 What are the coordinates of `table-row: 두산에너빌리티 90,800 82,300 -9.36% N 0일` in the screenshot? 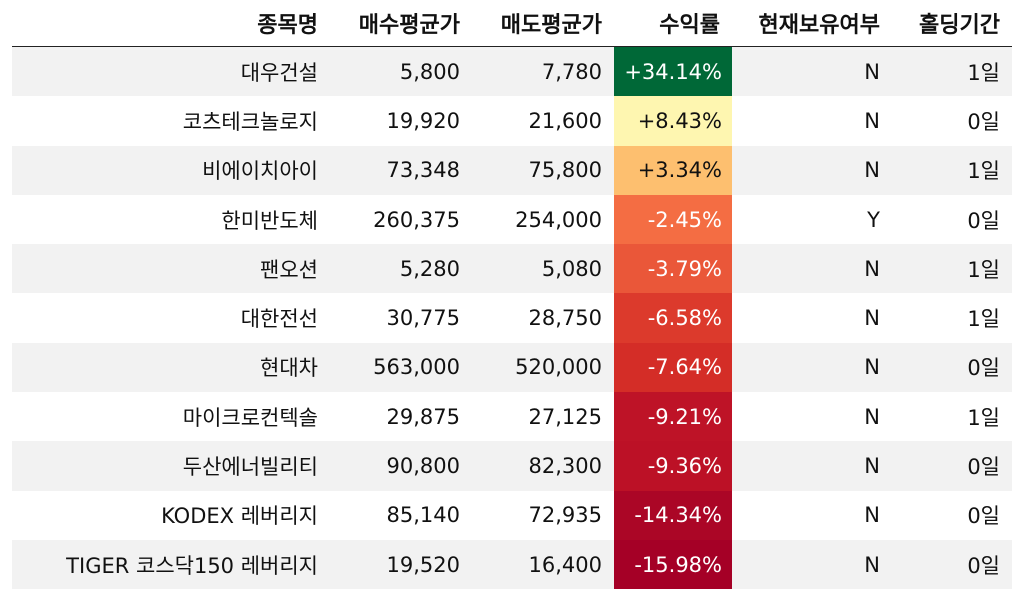 It's located at (512, 466).